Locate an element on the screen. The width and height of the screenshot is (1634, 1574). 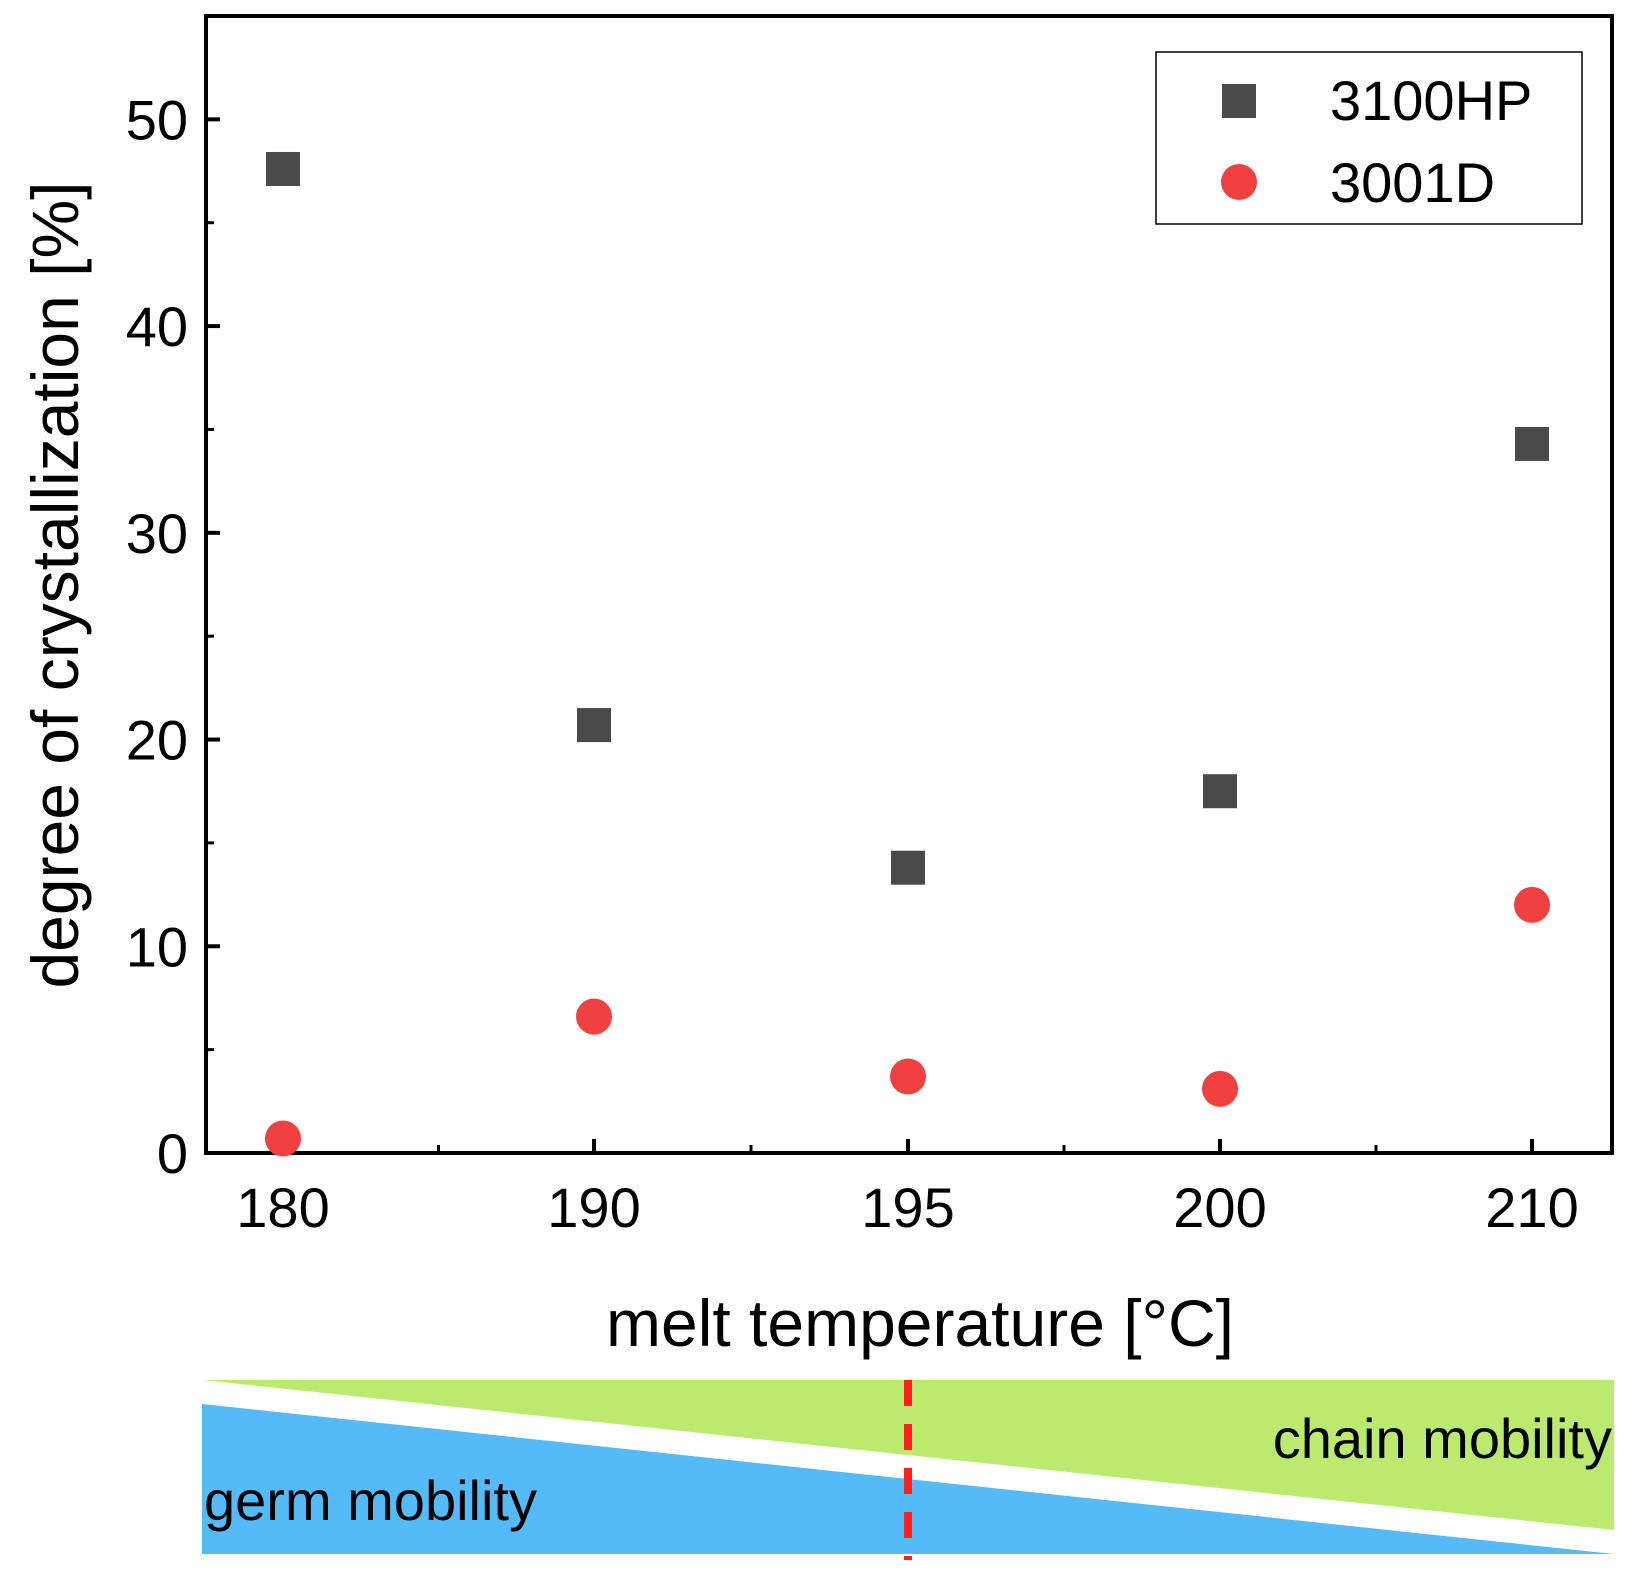
x-tick-label: 195 is located at coordinates (907, 1207).